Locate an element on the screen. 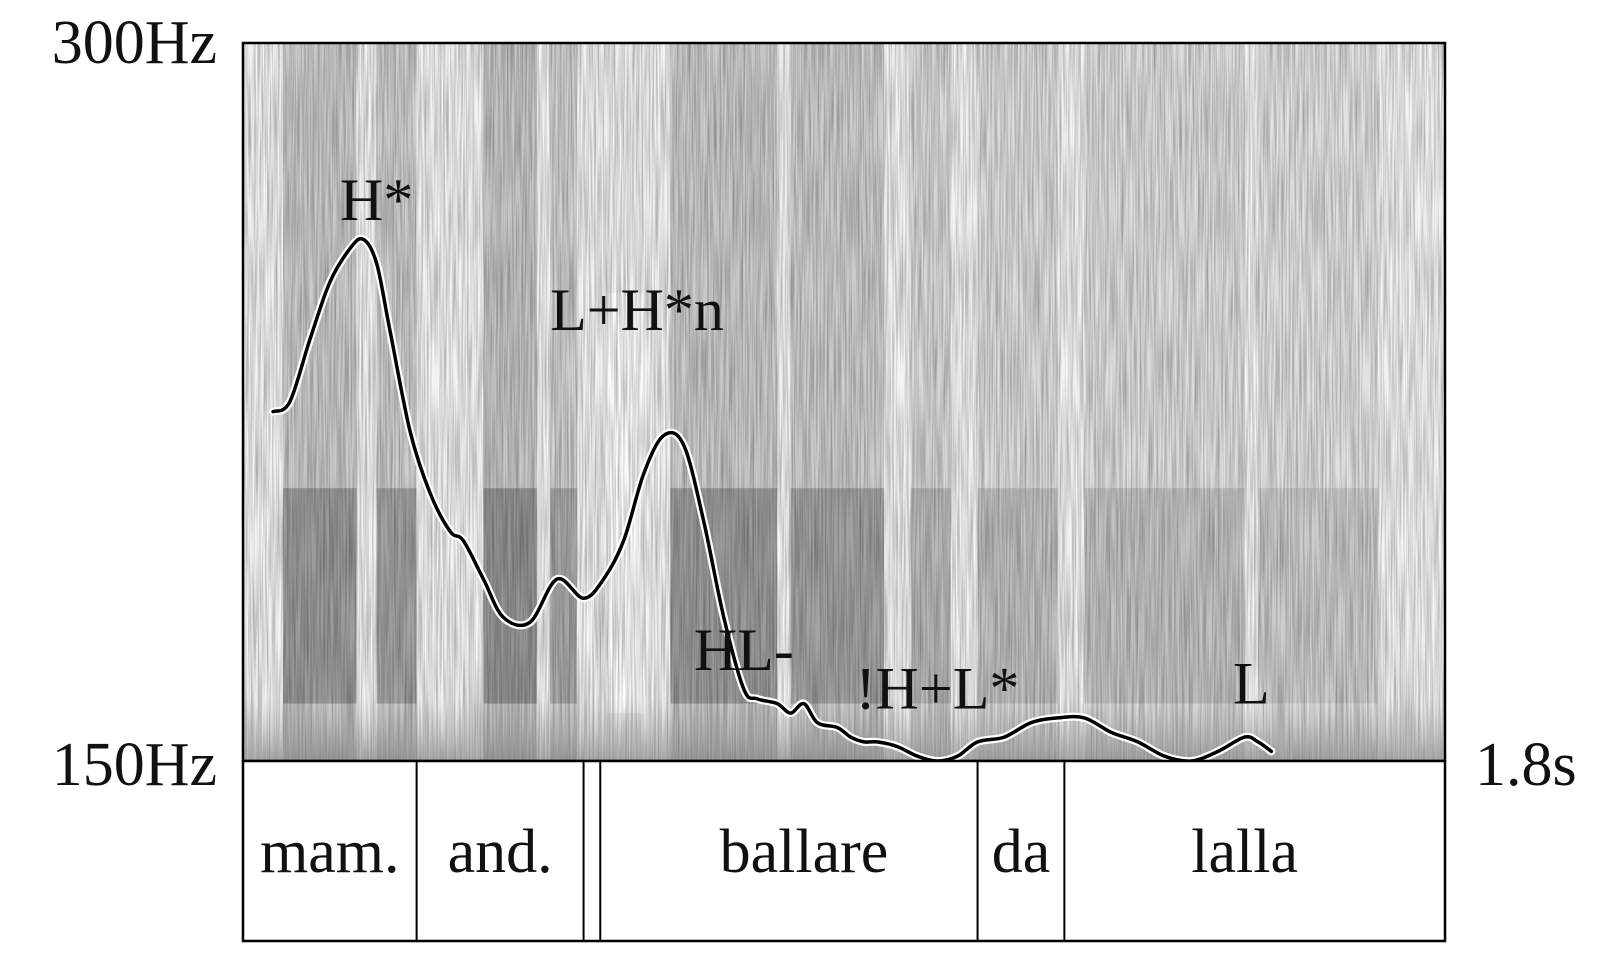 The width and height of the screenshot is (1605, 954). tone-label: H* is located at coordinates (376, 200).